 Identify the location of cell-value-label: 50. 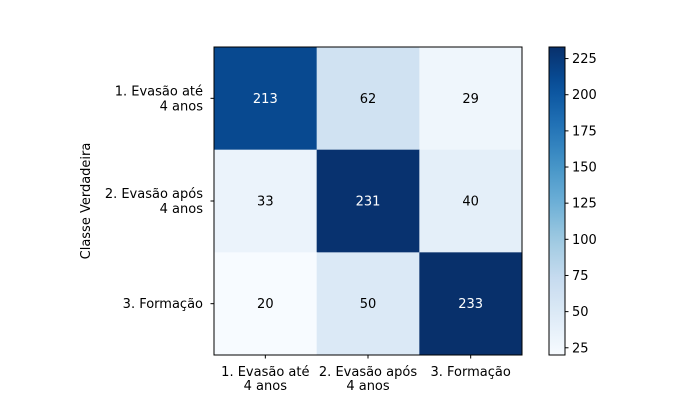
(368, 304).